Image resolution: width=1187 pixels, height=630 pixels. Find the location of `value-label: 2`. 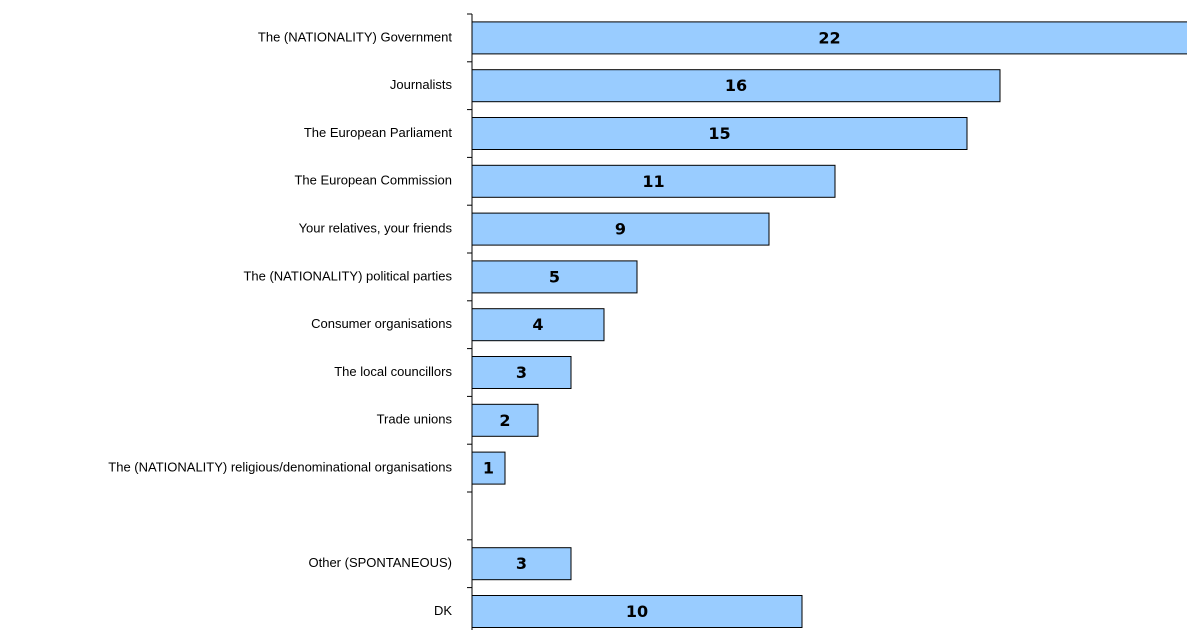

value-label: 2 is located at coordinates (504, 420).